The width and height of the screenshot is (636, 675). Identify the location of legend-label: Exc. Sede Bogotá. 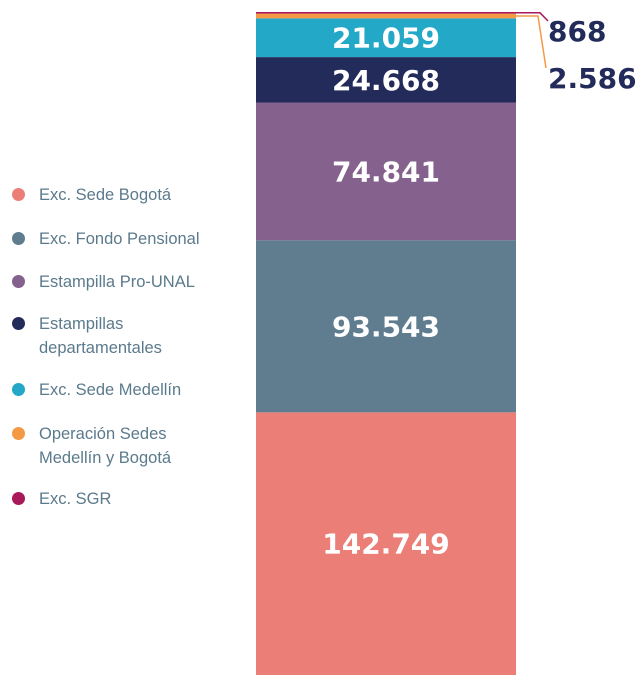
(105, 195).